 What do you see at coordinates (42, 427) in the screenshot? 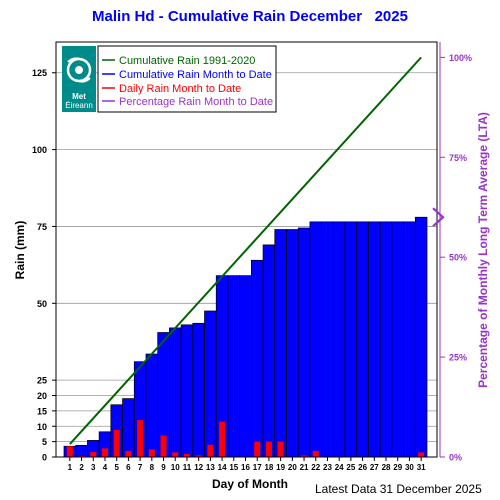
I see `y-tick-label: 10` at bounding box center [42, 427].